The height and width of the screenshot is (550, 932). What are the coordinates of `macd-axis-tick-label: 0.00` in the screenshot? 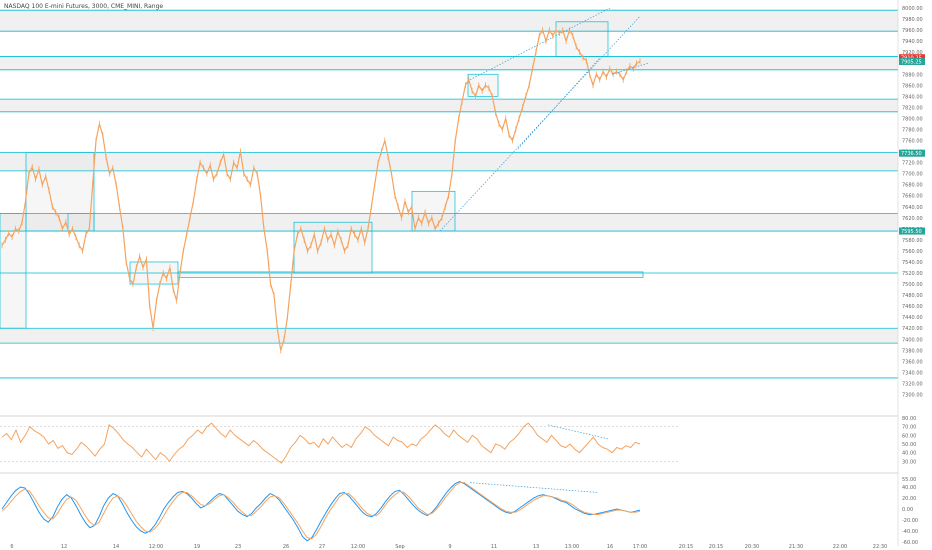 It's located at (907, 510).